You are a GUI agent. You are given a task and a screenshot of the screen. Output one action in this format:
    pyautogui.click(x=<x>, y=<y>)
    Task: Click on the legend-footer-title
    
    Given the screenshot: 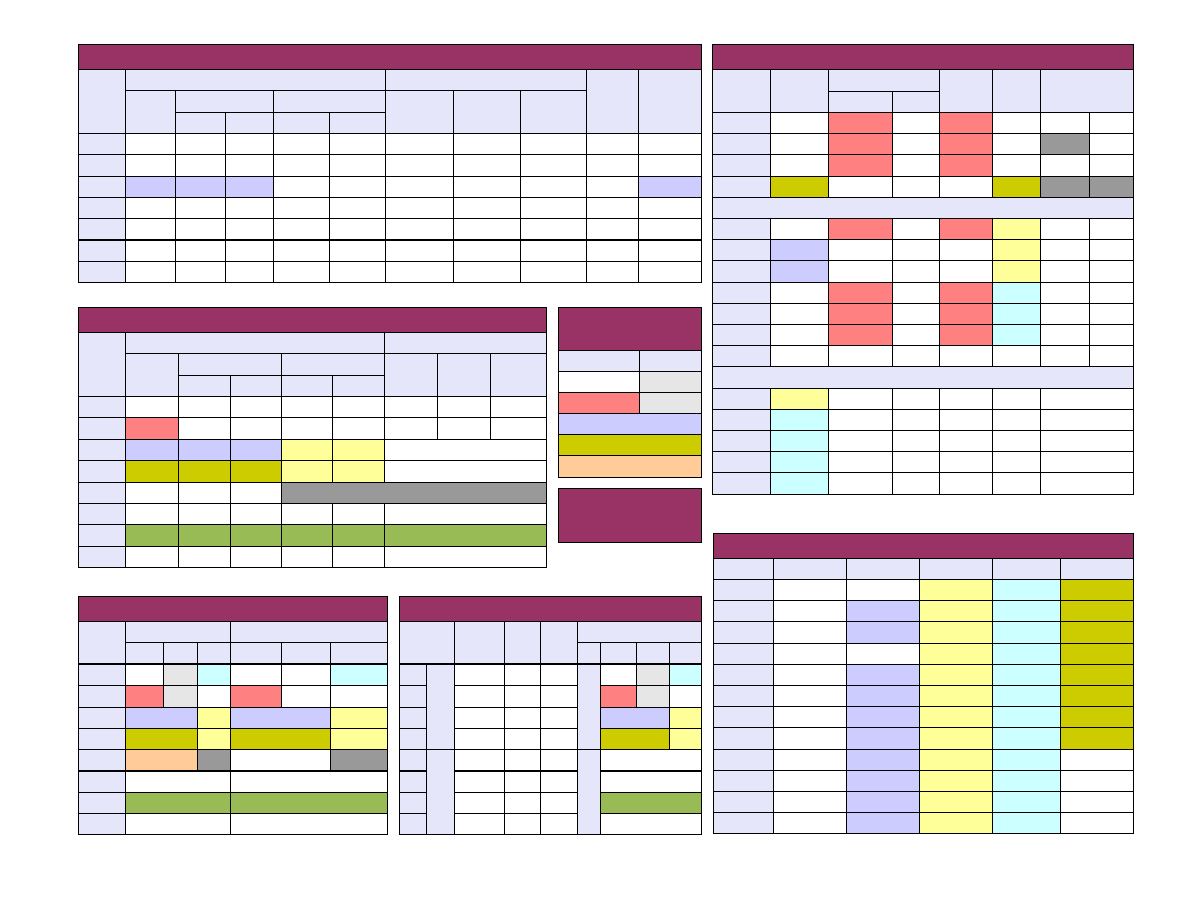 What is the action you would take?
    pyautogui.click(x=630, y=515)
    